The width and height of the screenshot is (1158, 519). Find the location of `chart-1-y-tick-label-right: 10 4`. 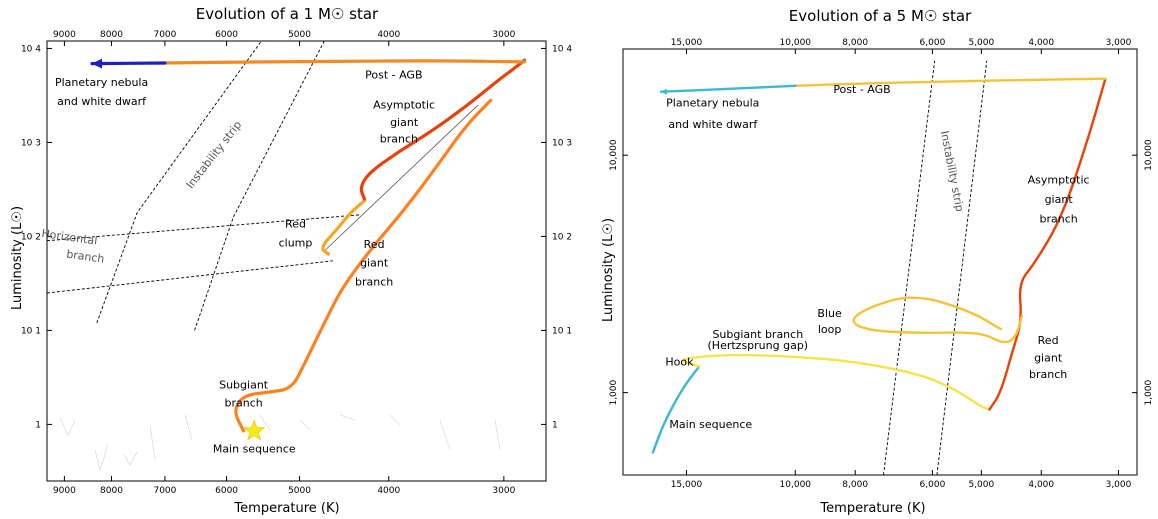

chart-1-y-tick-label-right: 10 4 is located at coordinates (562, 49).